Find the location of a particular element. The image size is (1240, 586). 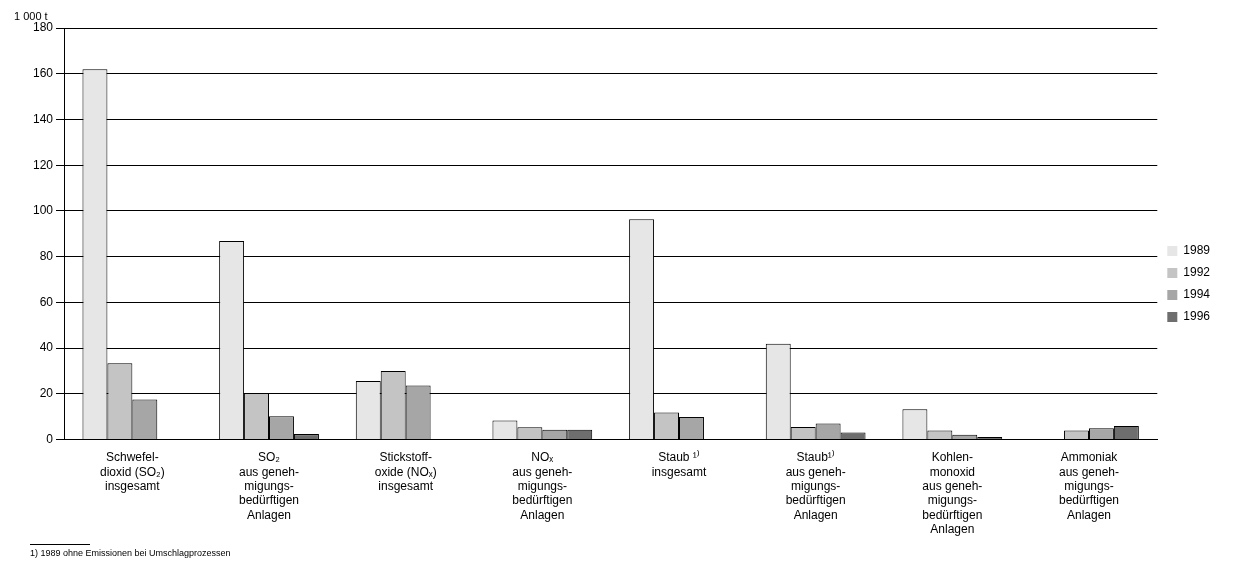

legend-label: 1996 is located at coordinates (1197, 316).